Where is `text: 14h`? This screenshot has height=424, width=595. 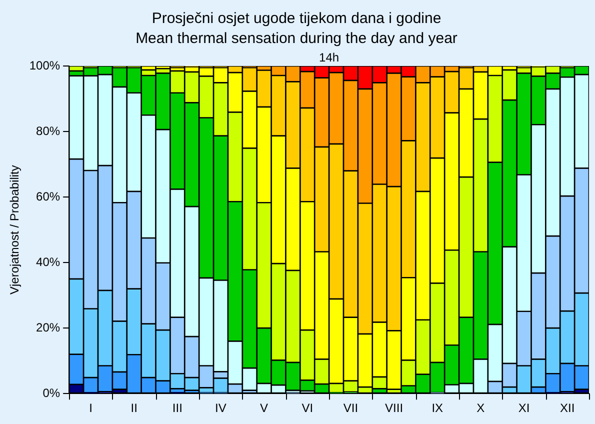
text: 14h is located at coordinates (329, 57).